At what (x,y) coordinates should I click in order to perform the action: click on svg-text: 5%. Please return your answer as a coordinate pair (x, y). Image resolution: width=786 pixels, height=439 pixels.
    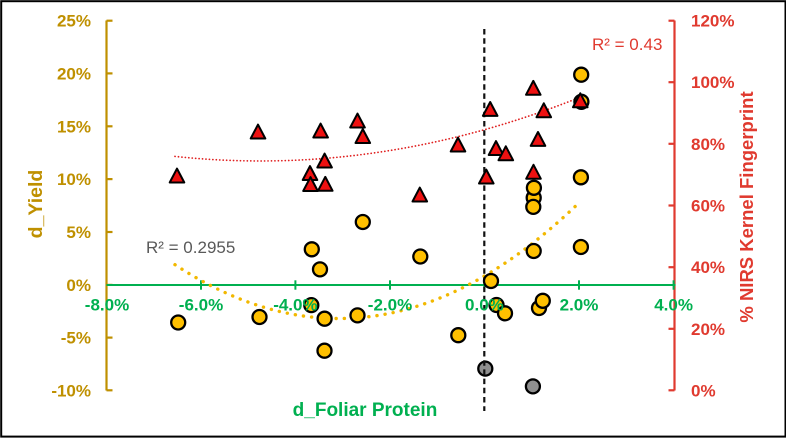
    Looking at the image, I should click on (78, 232).